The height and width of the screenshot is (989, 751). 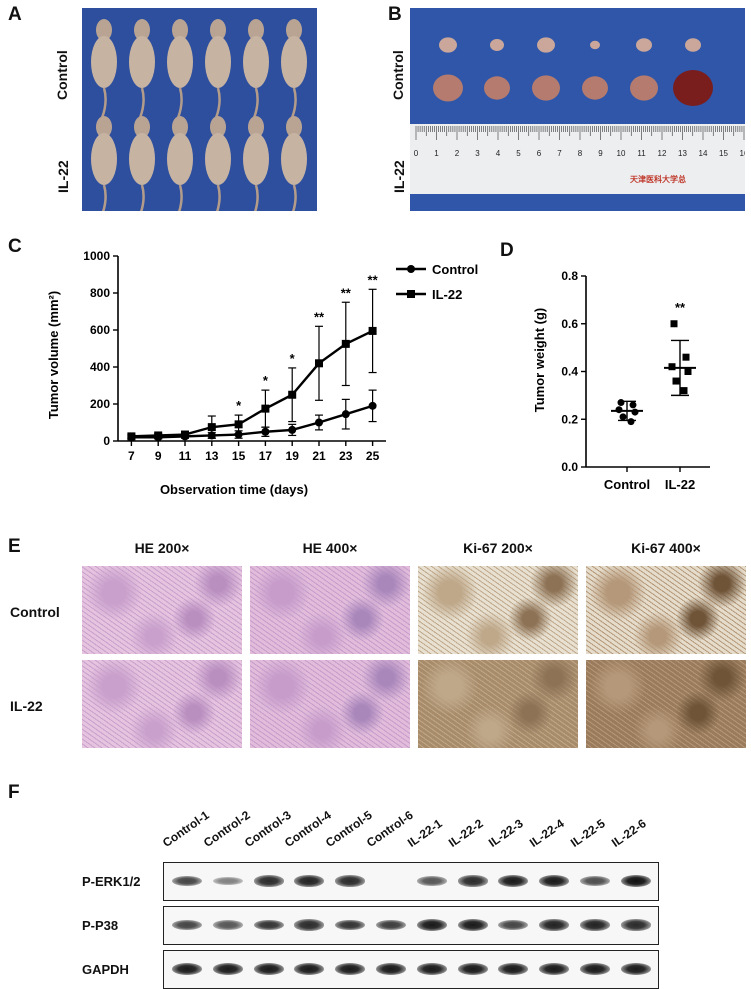 I want to click on ruler-number: 8, so click(x=580, y=153).